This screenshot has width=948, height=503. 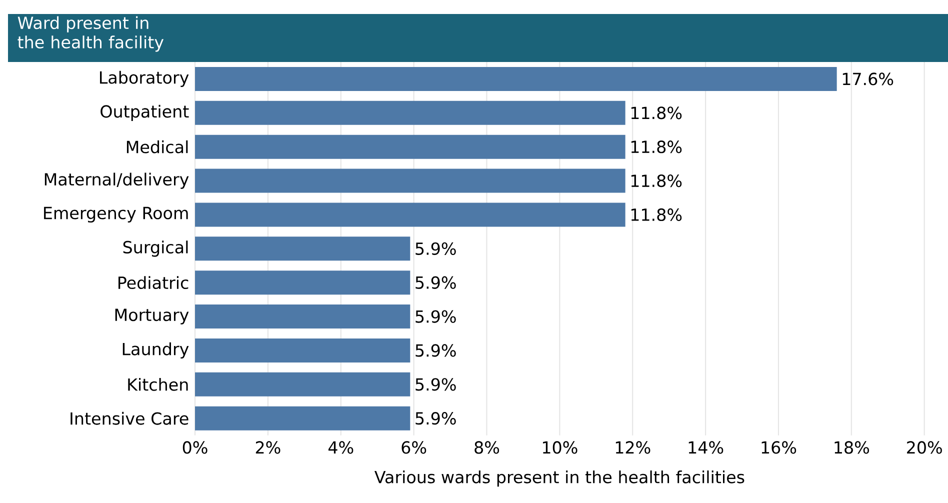 I want to click on x-tick-label: 6%, so click(x=414, y=447).